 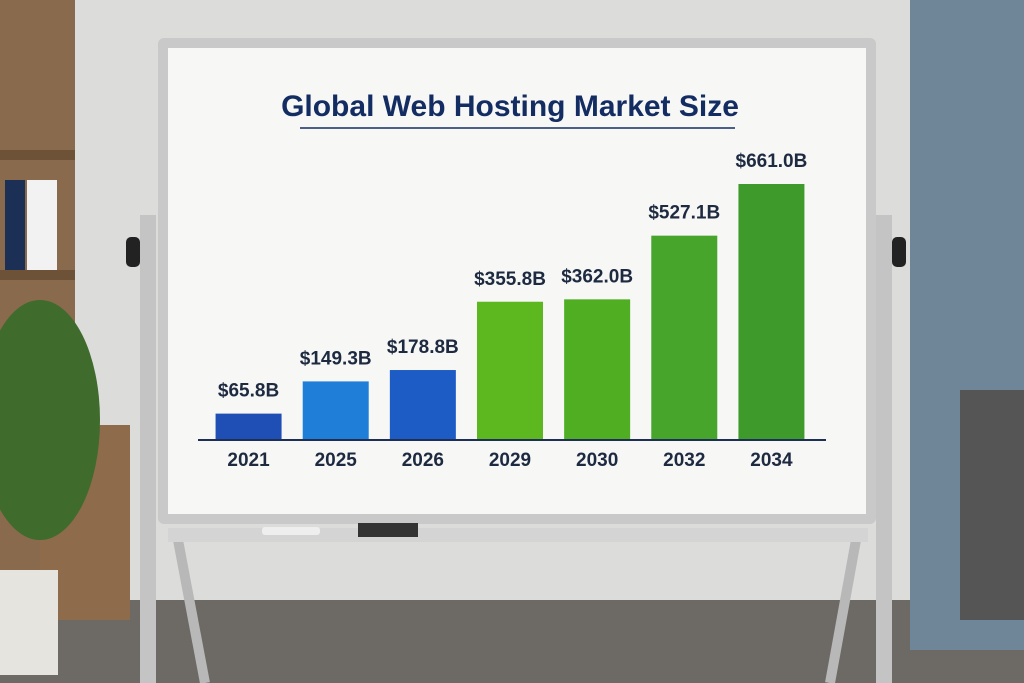 What do you see at coordinates (423, 460) in the screenshot?
I see `x-tick-label: 2026` at bounding box center [423, 460].